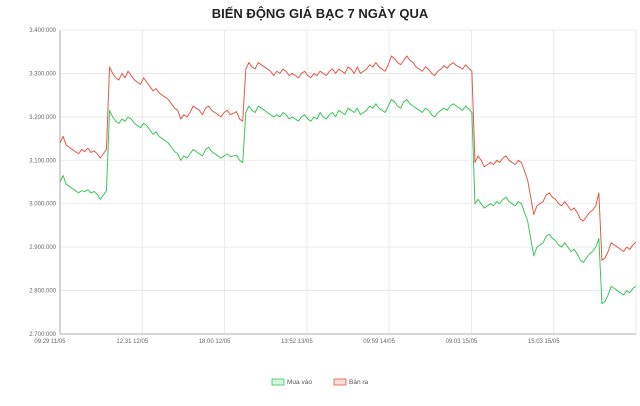 Image resolution: width=640 pixels, height=406 pixels. What do you see at coordinates (544, 342) in the screenshot?
I see `x-tick-label: 15:03 15/05` at bounding box center [544, 342].